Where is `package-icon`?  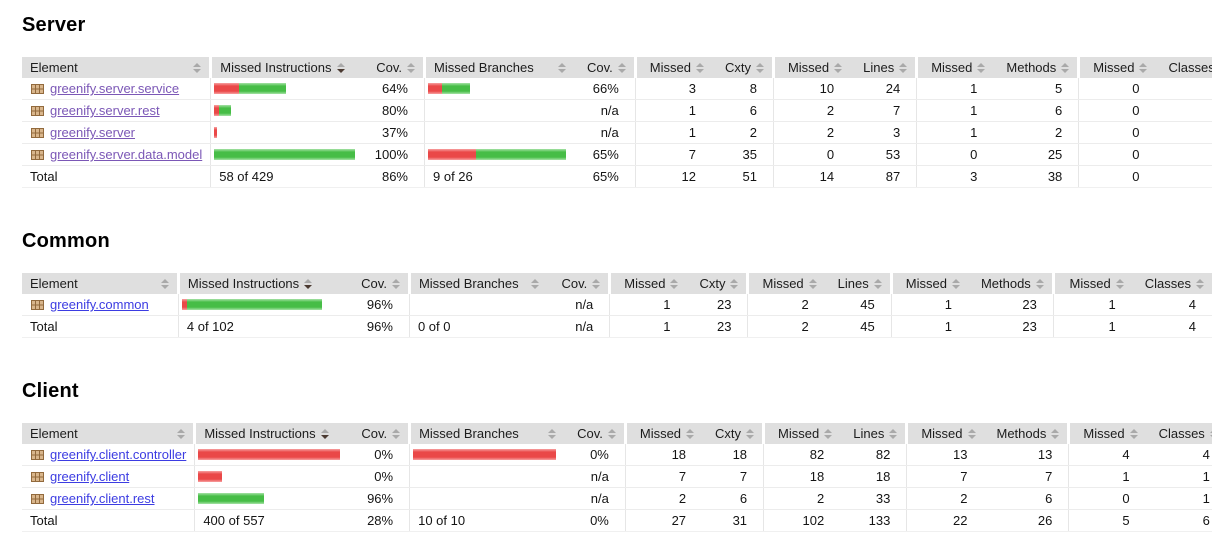 package-icon is located at coordinates (37, 499).